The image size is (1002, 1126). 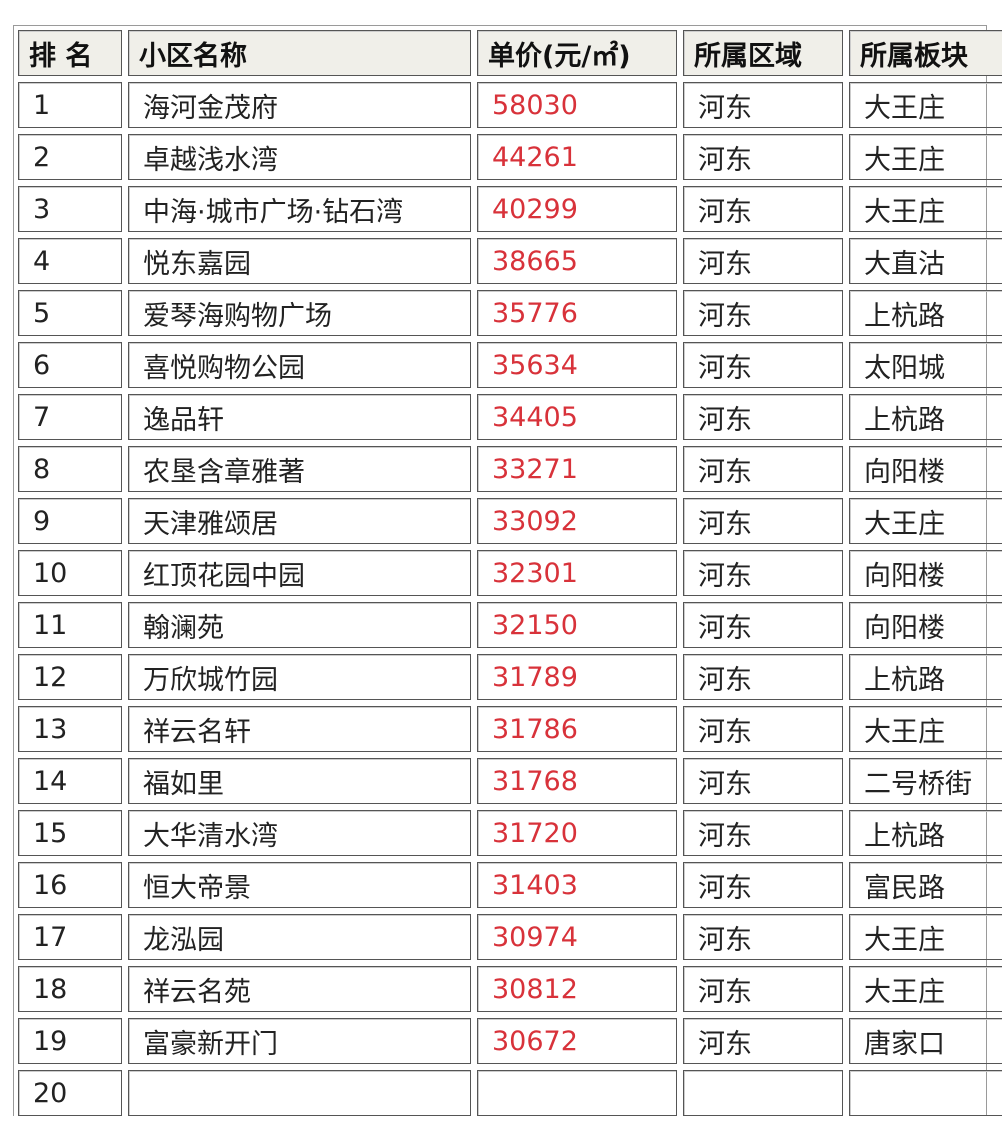 What do you see at coordinates (299, 885) in the screenshot?
I see `cell-name: 恒大帝景` at bounding box center [299, 885].